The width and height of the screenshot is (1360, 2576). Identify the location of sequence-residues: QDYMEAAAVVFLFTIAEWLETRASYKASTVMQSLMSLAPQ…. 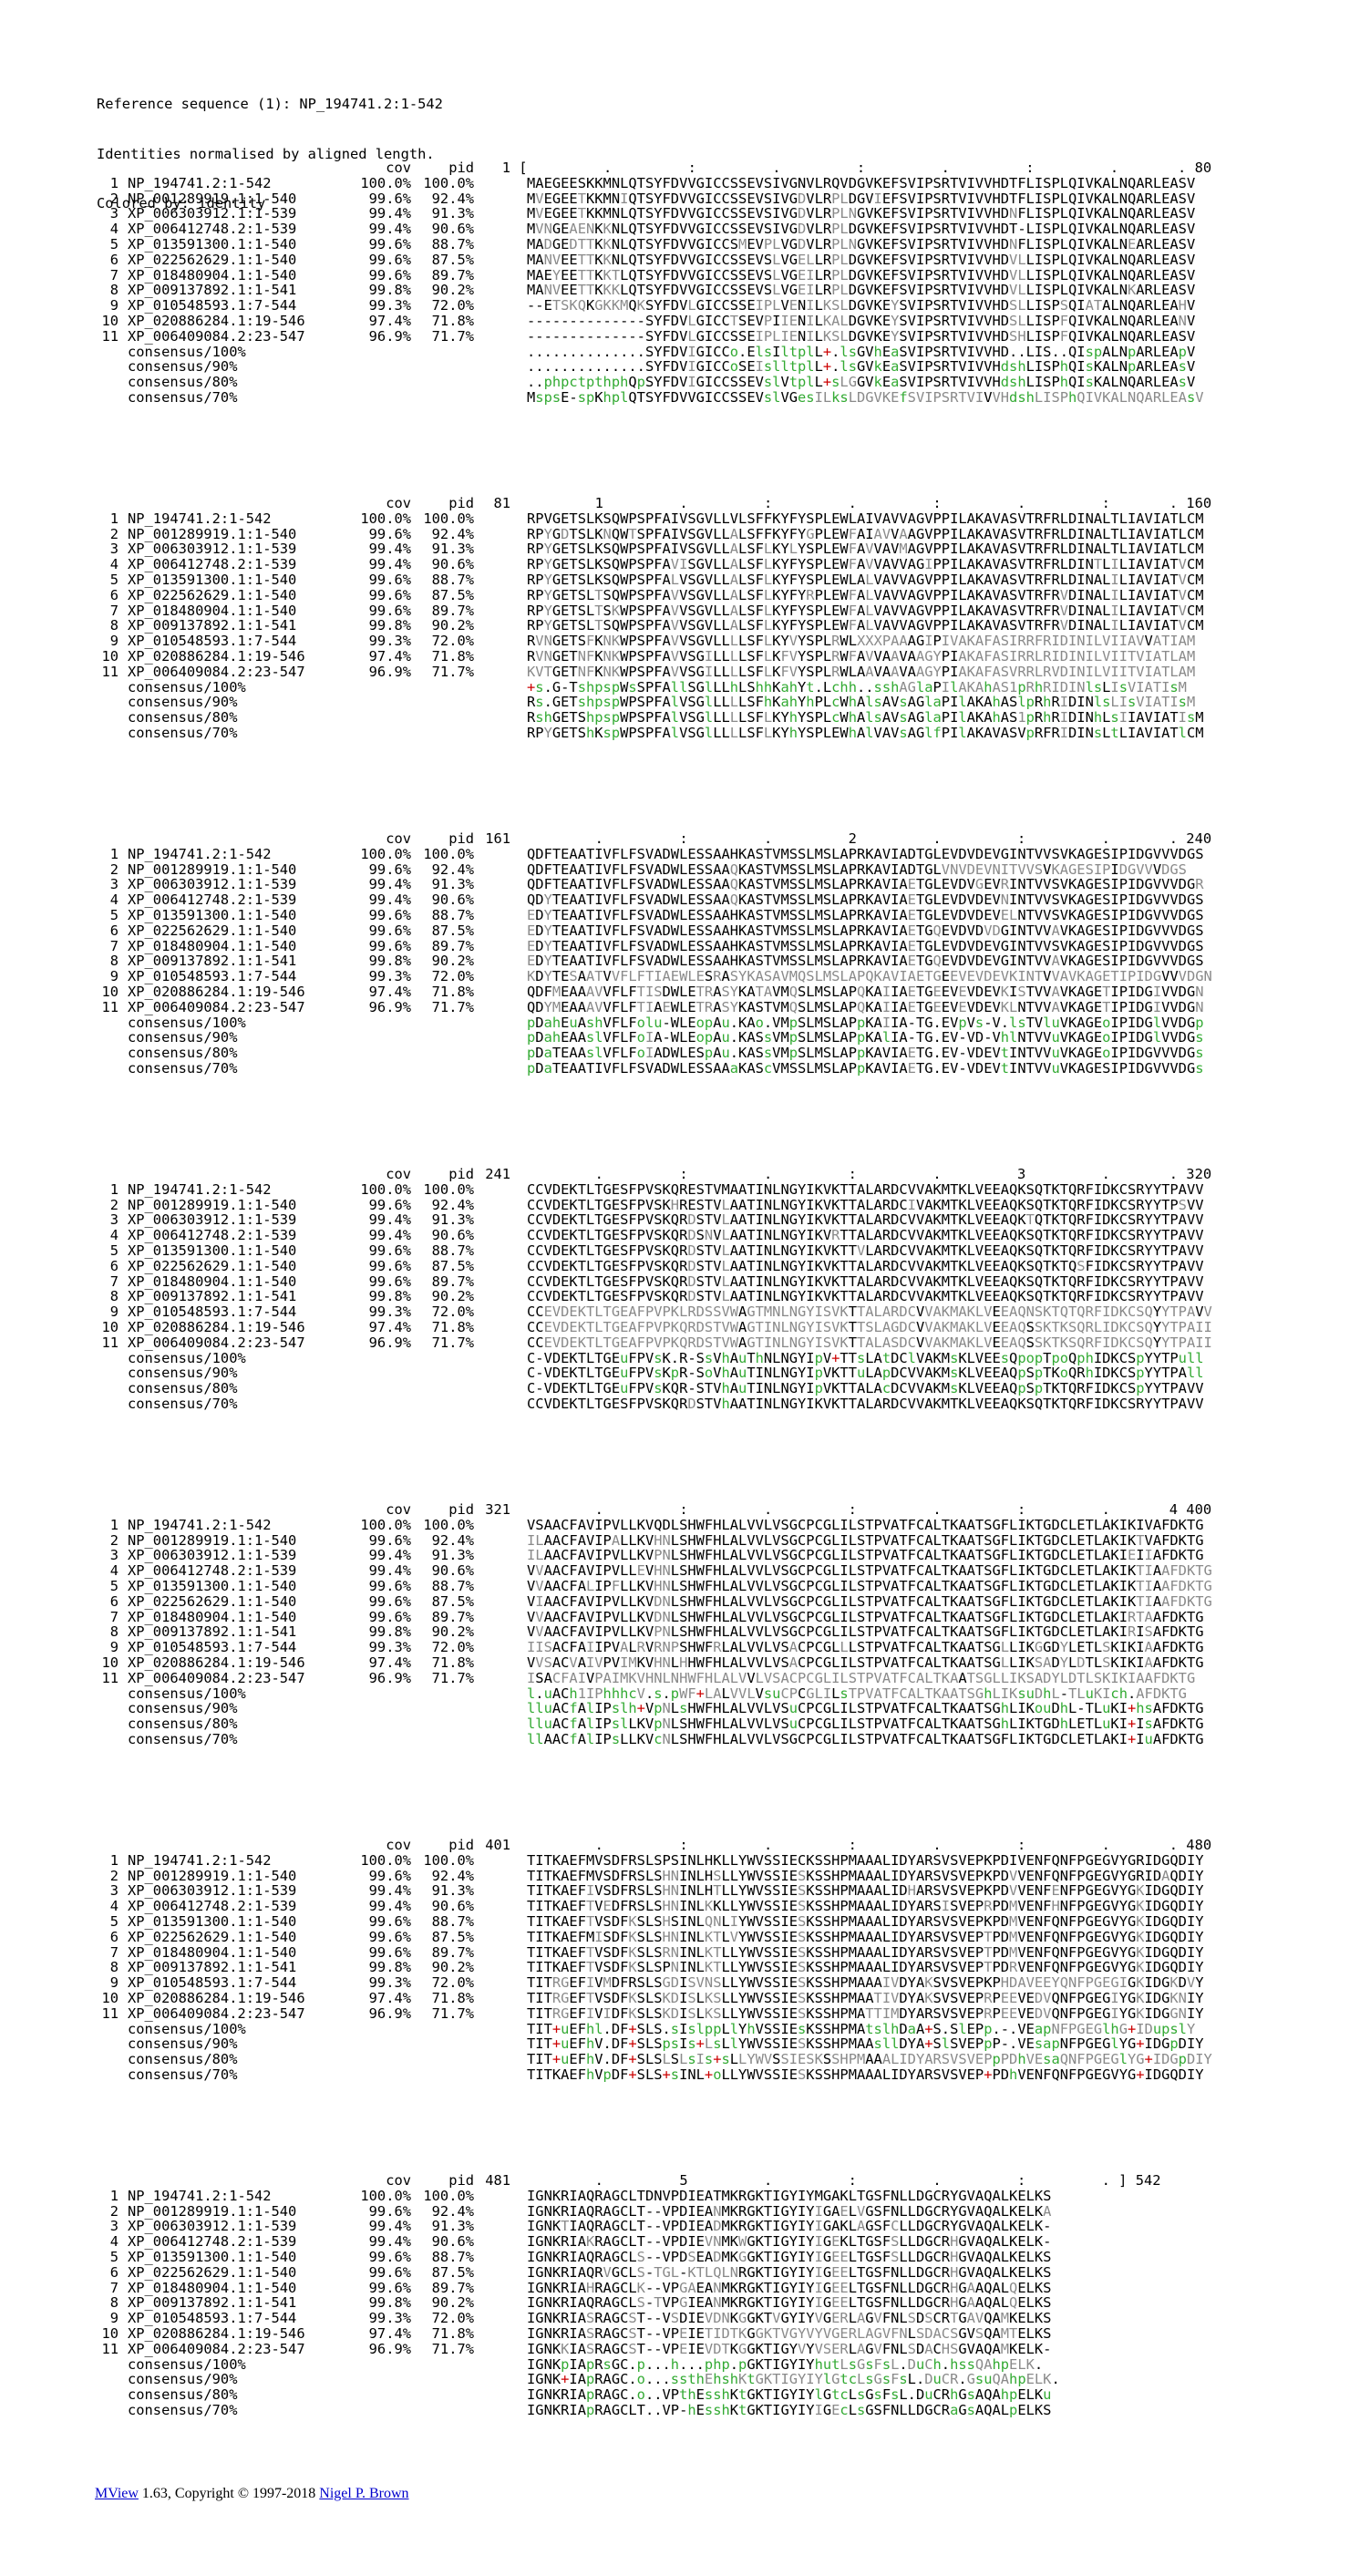
(866, 1006).